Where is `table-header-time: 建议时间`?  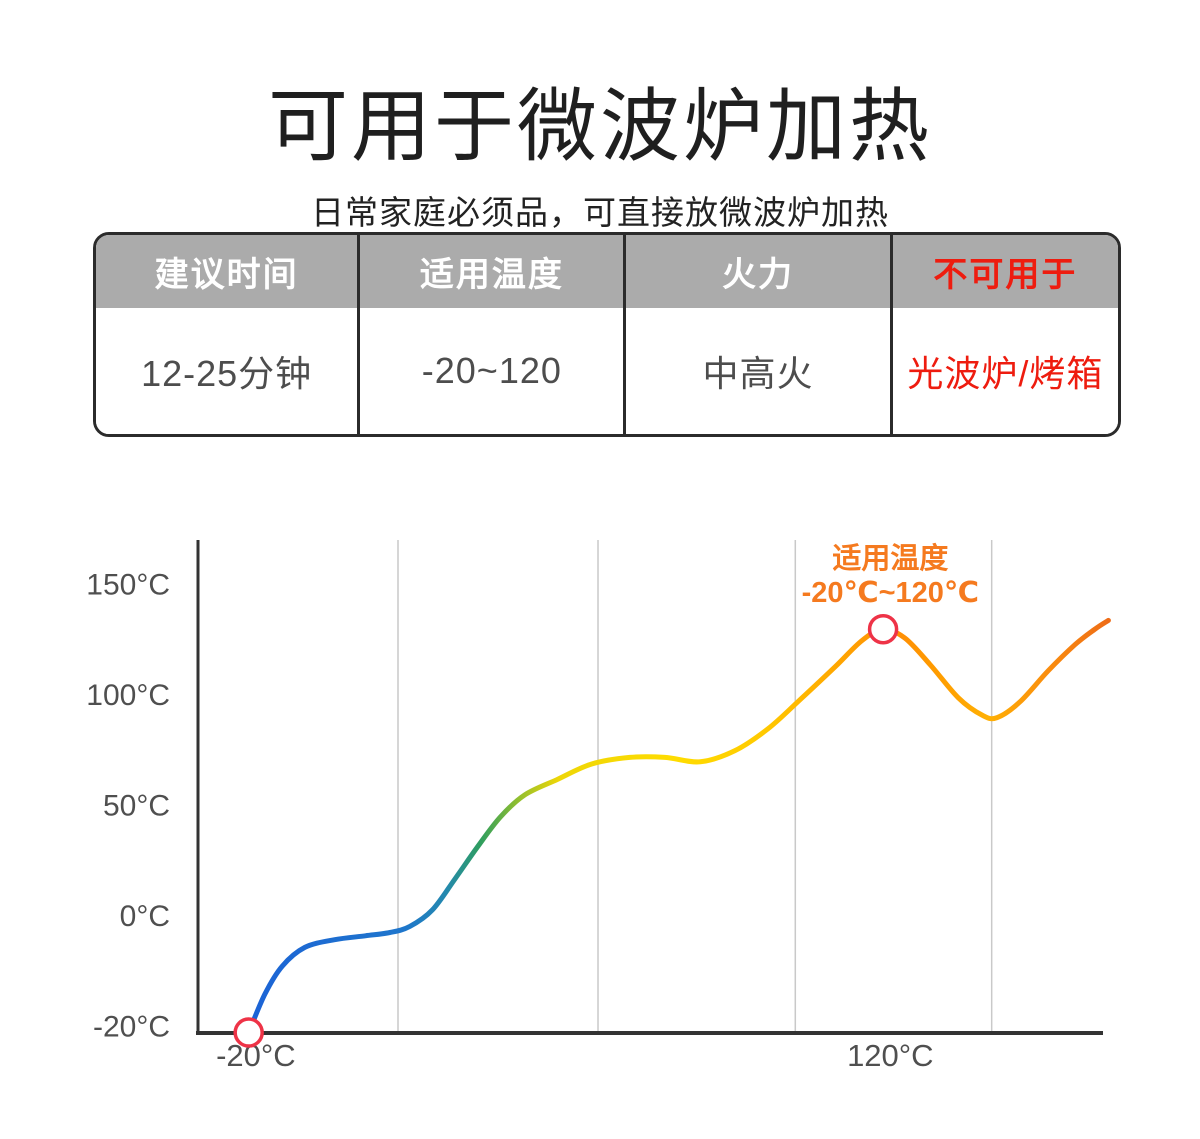 table-header-time: 建议时间 is located at coordinates (228, 271).